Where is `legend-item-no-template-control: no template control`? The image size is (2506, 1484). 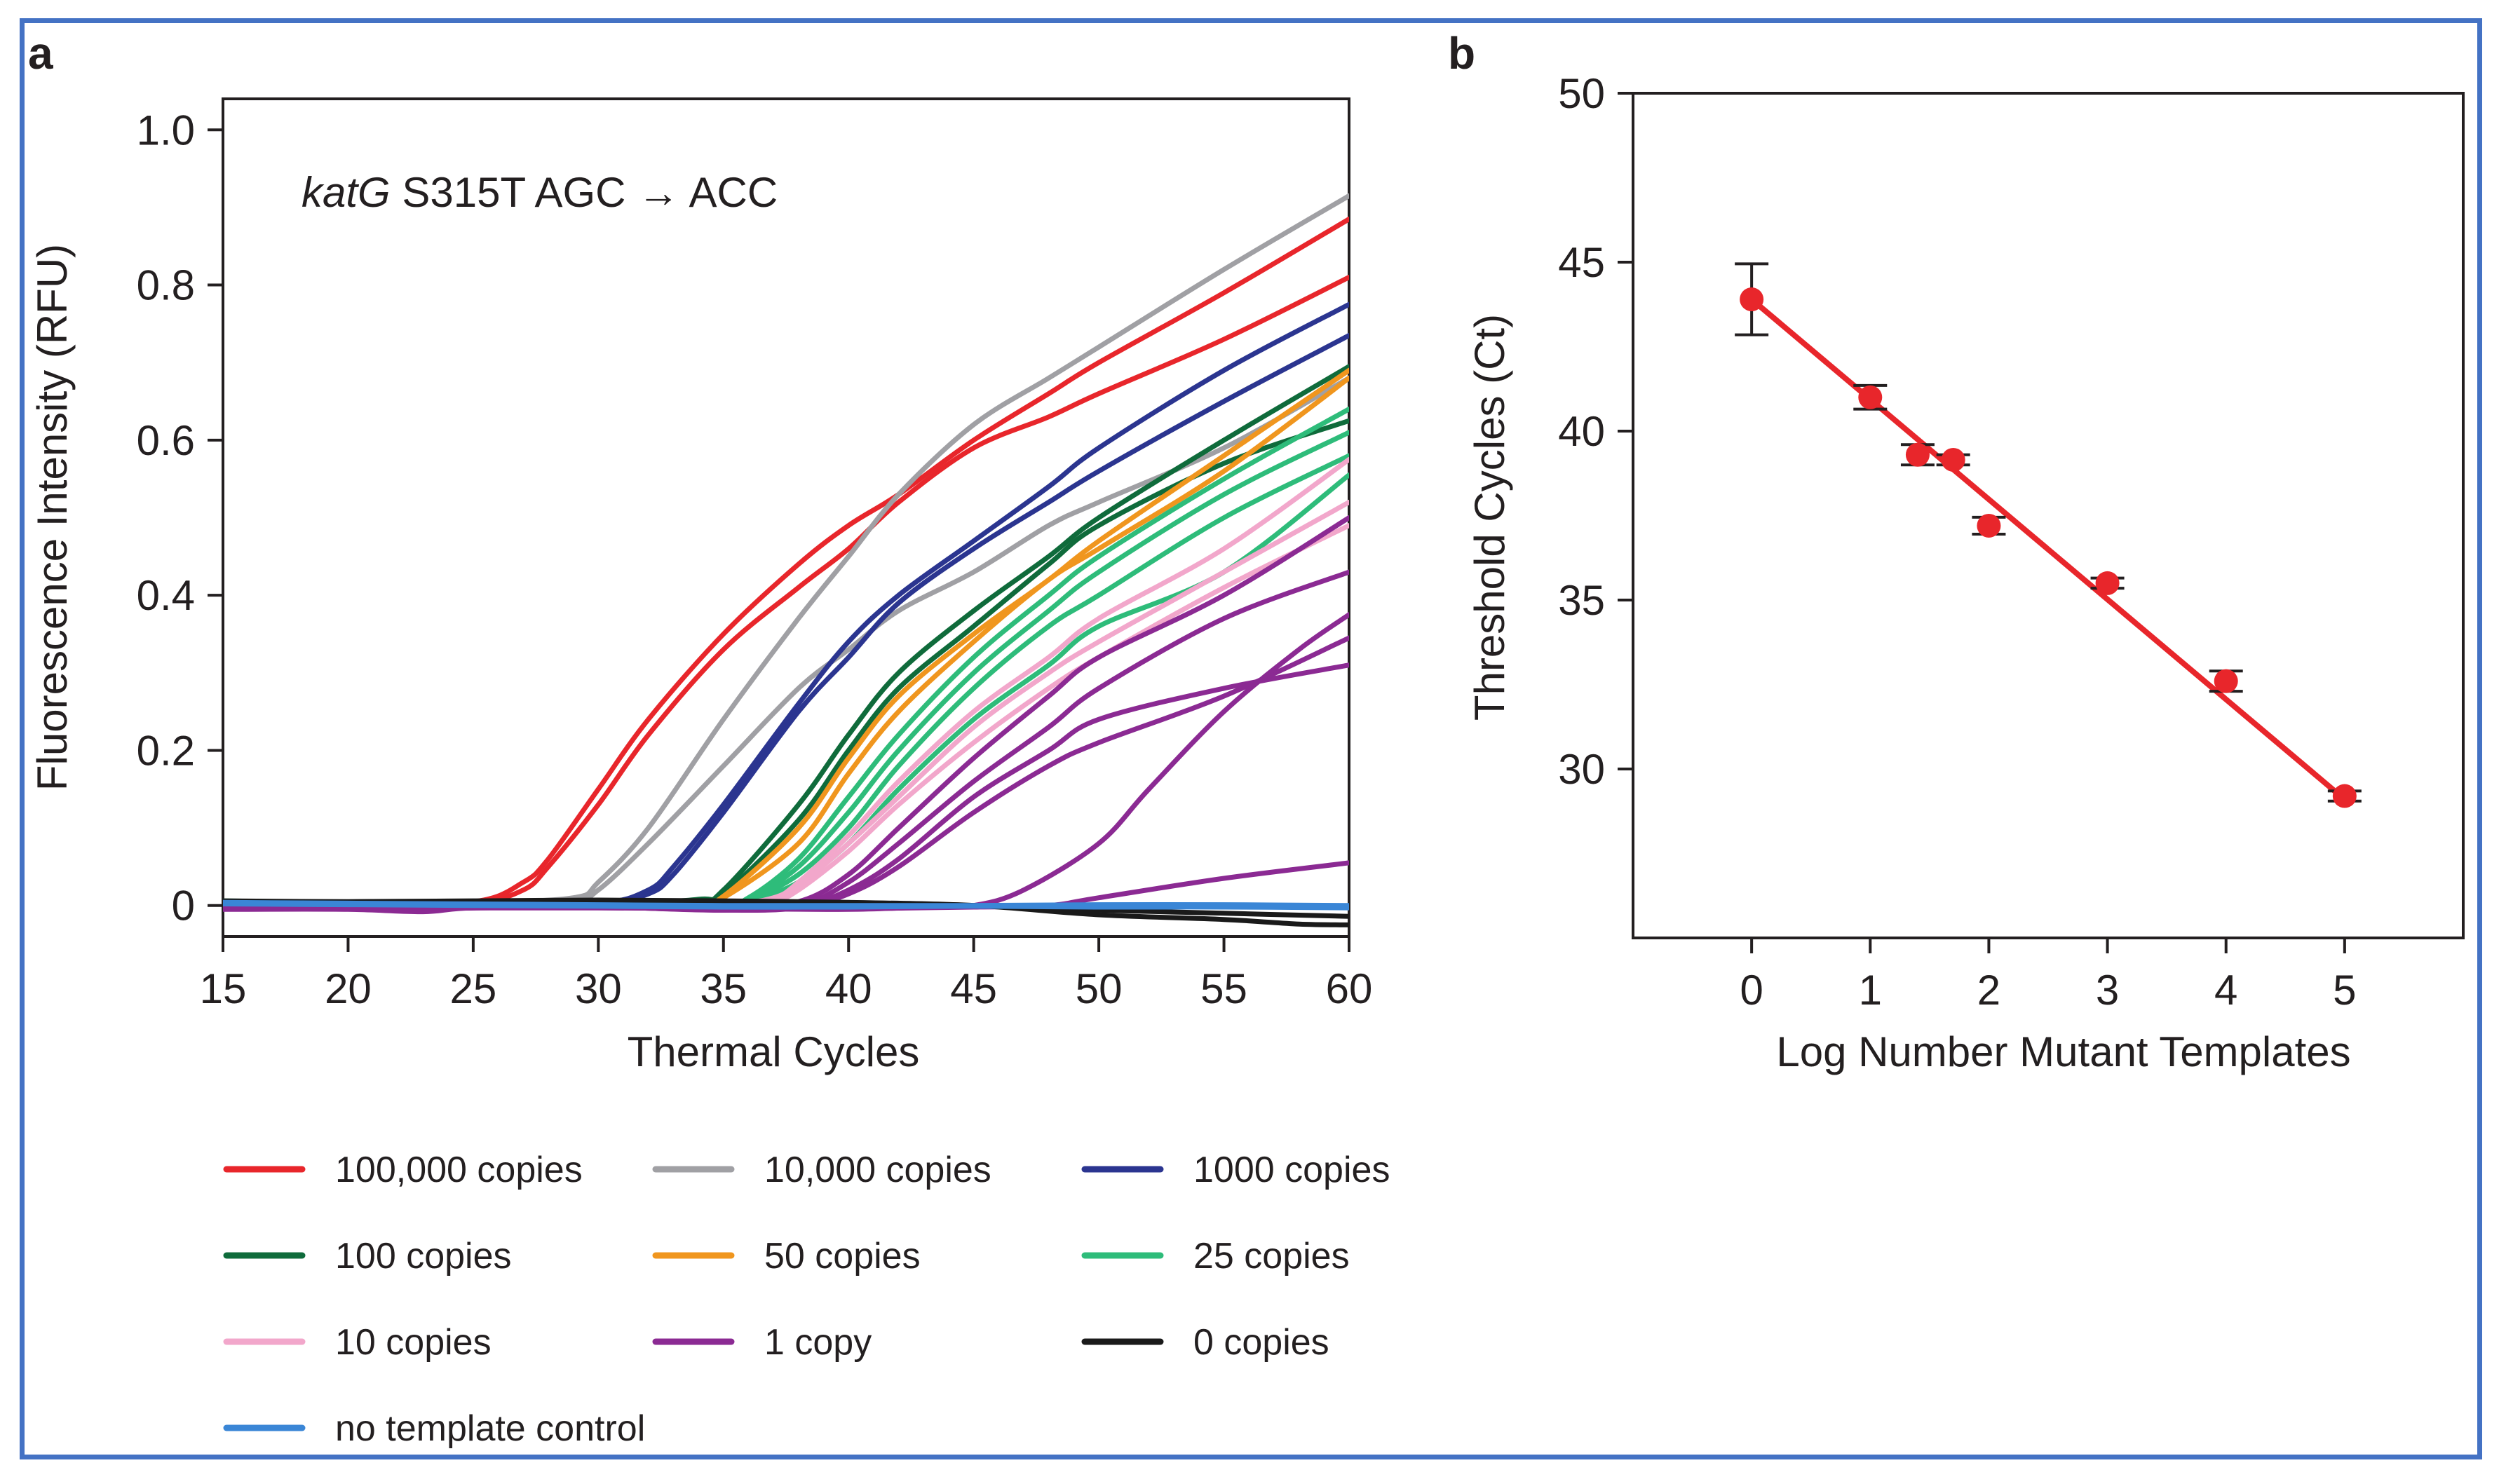 legend-item-no-template-control: no template control is located at coordinates (434, 1428).